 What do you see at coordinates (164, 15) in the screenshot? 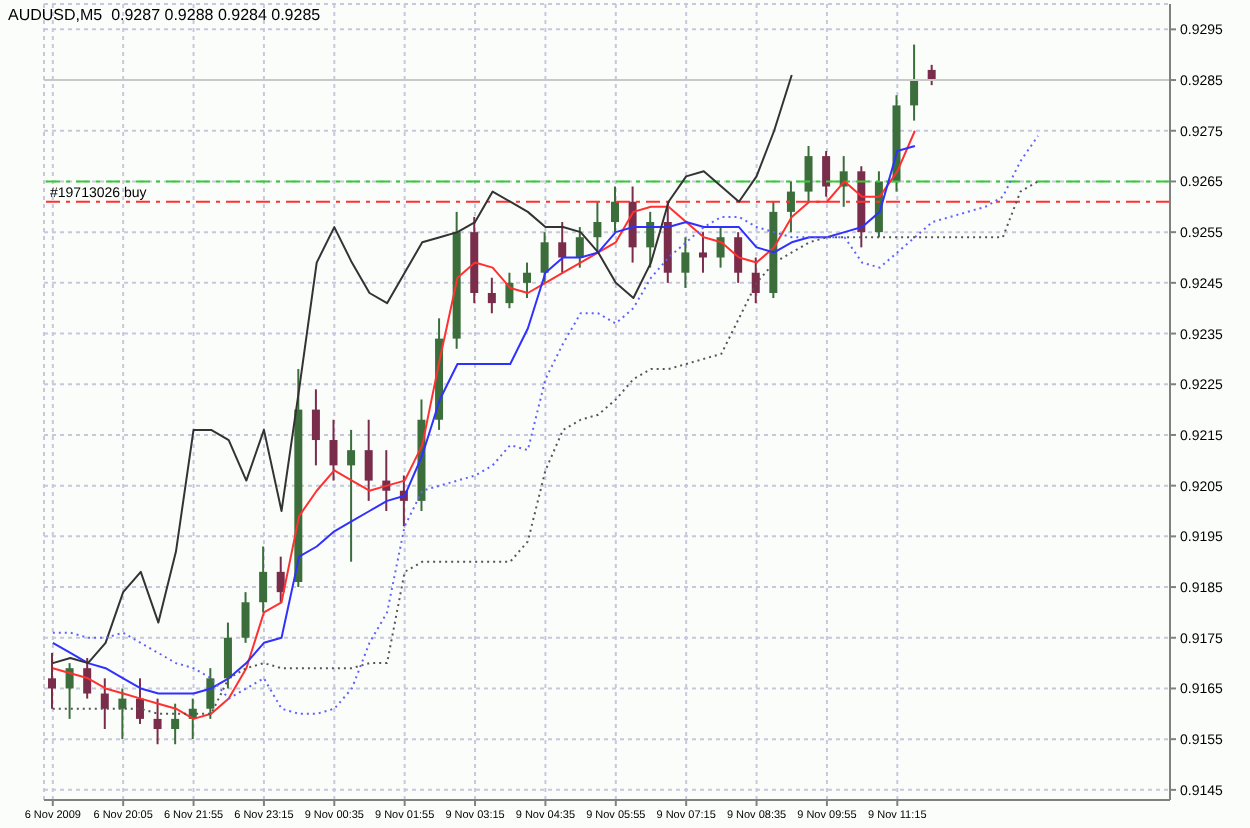
I see `chart-title: AUDUSD,M5 0.9287 0.9288 0.9284 0.9285` at bounding box center [164, 15].